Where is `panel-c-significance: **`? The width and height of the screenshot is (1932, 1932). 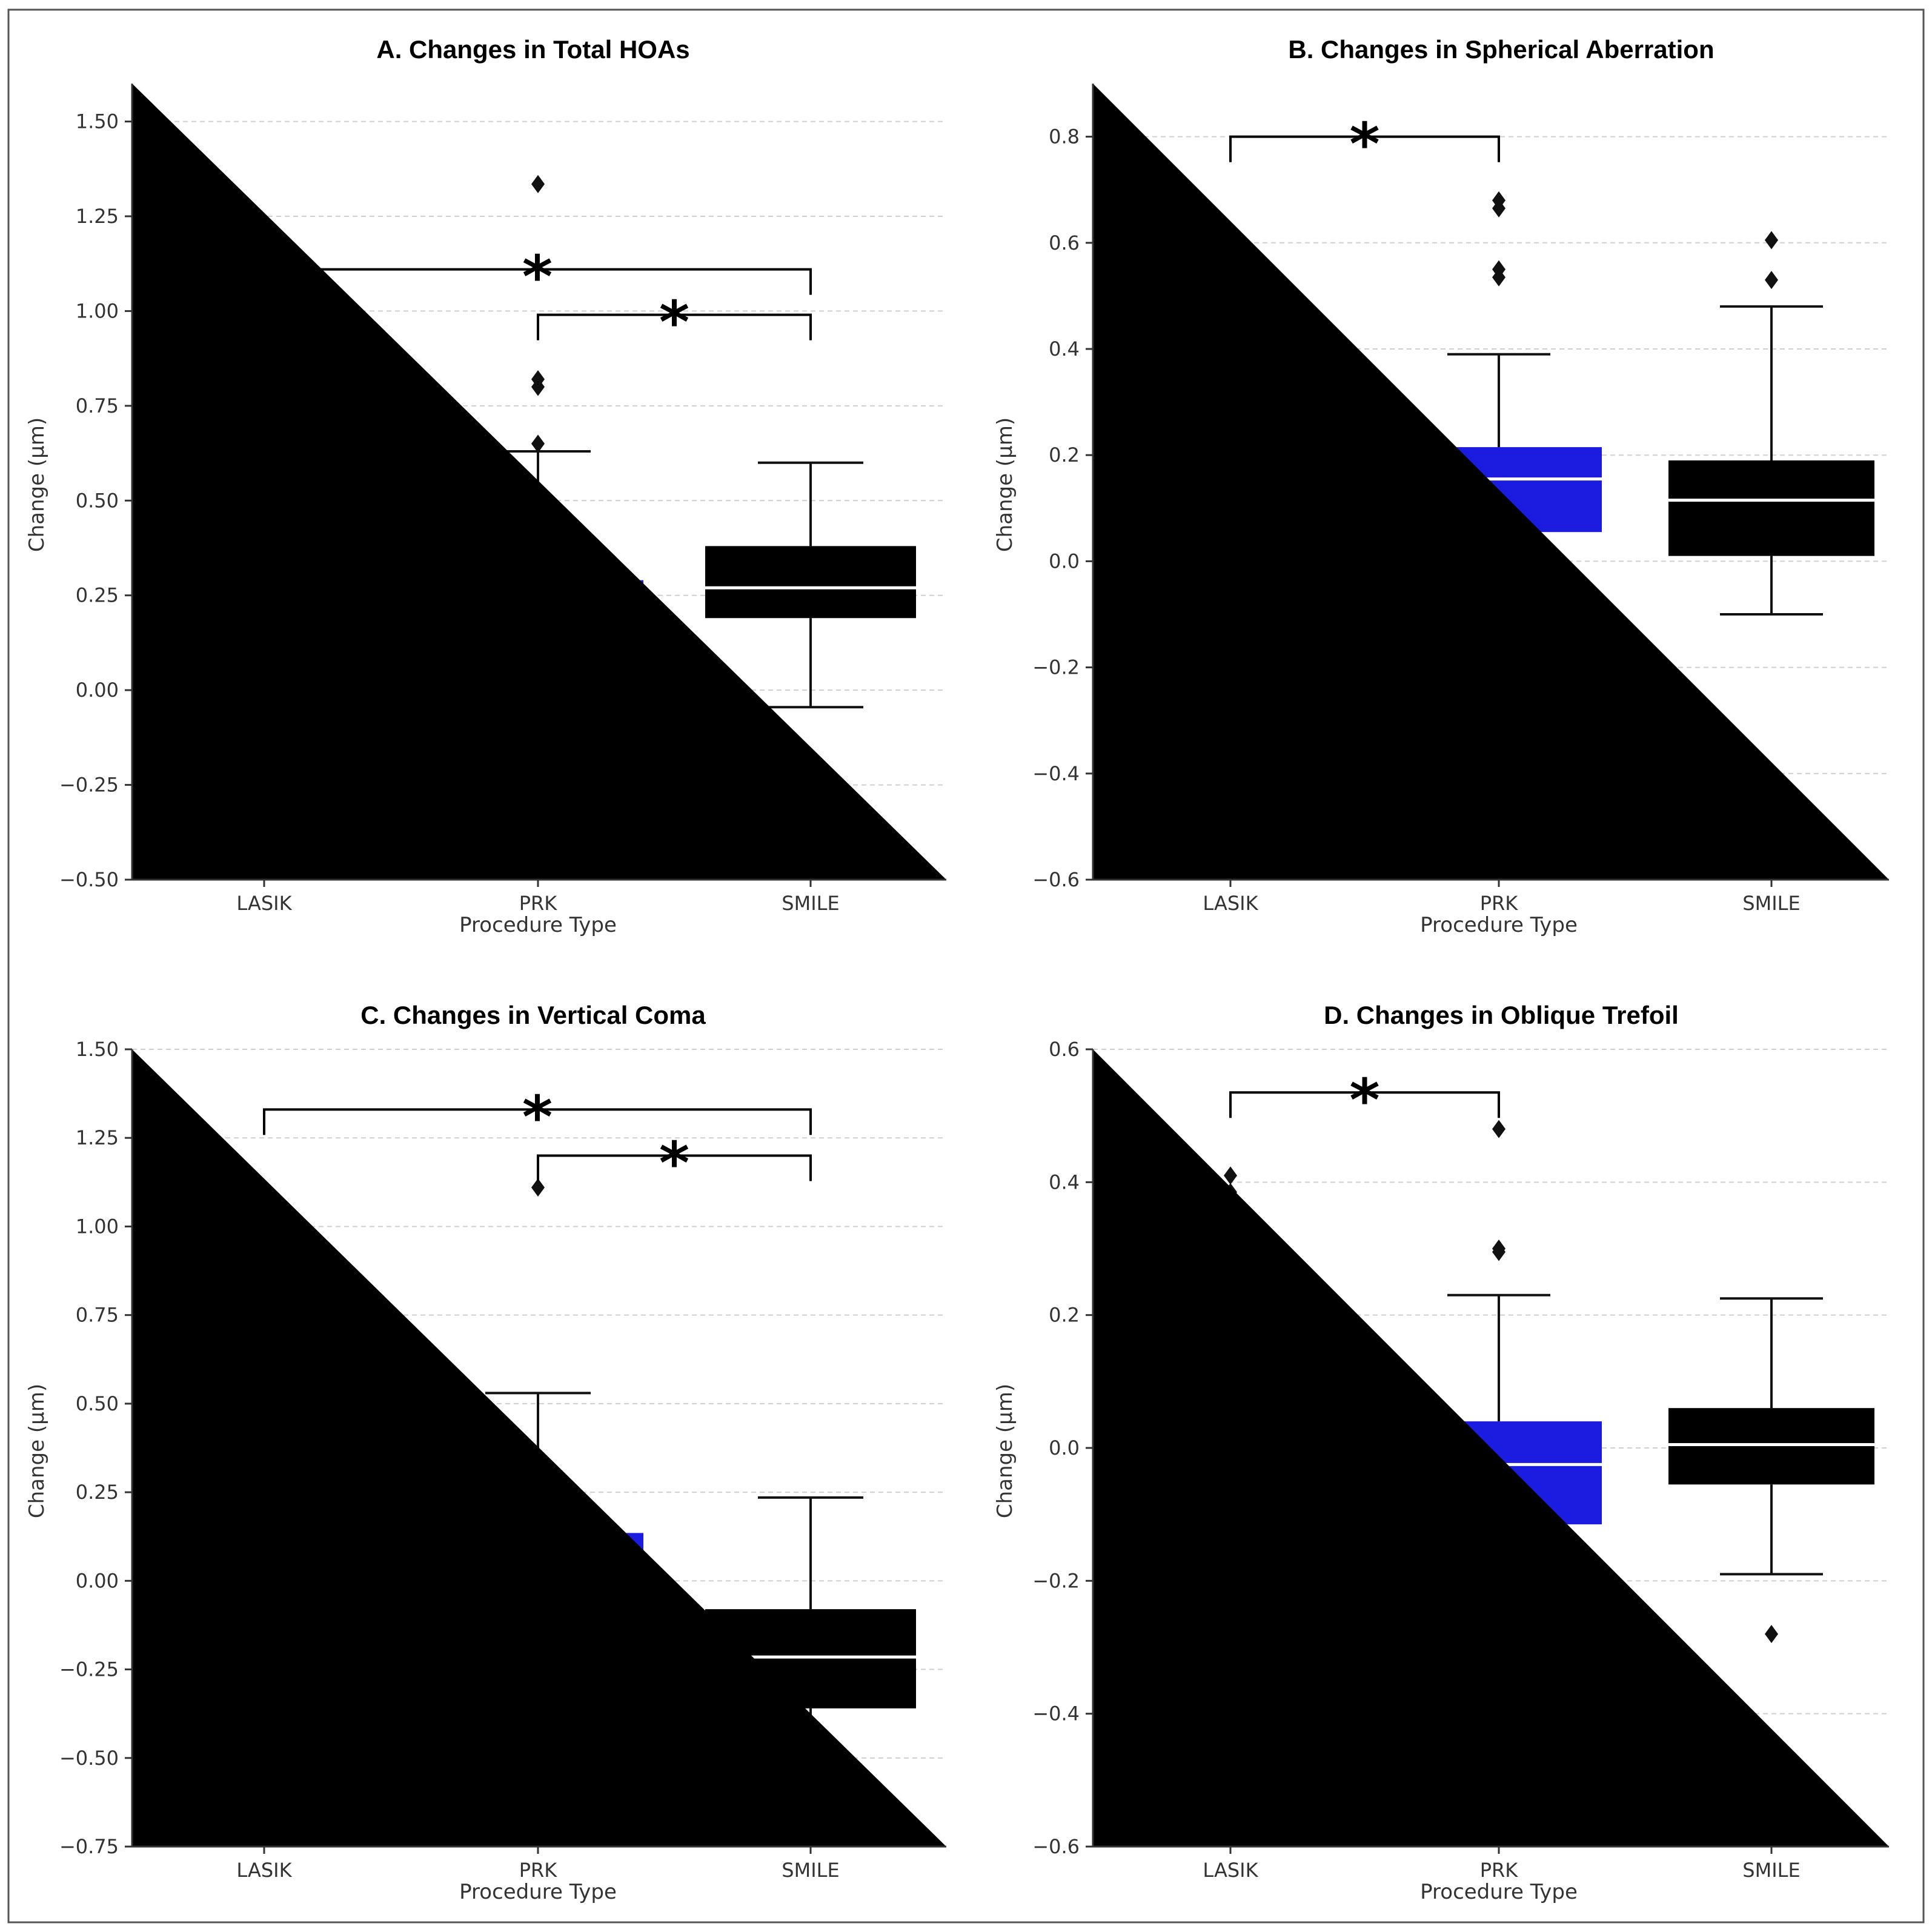 panel-c-significance: ** is located at coordinates (537, 1140).